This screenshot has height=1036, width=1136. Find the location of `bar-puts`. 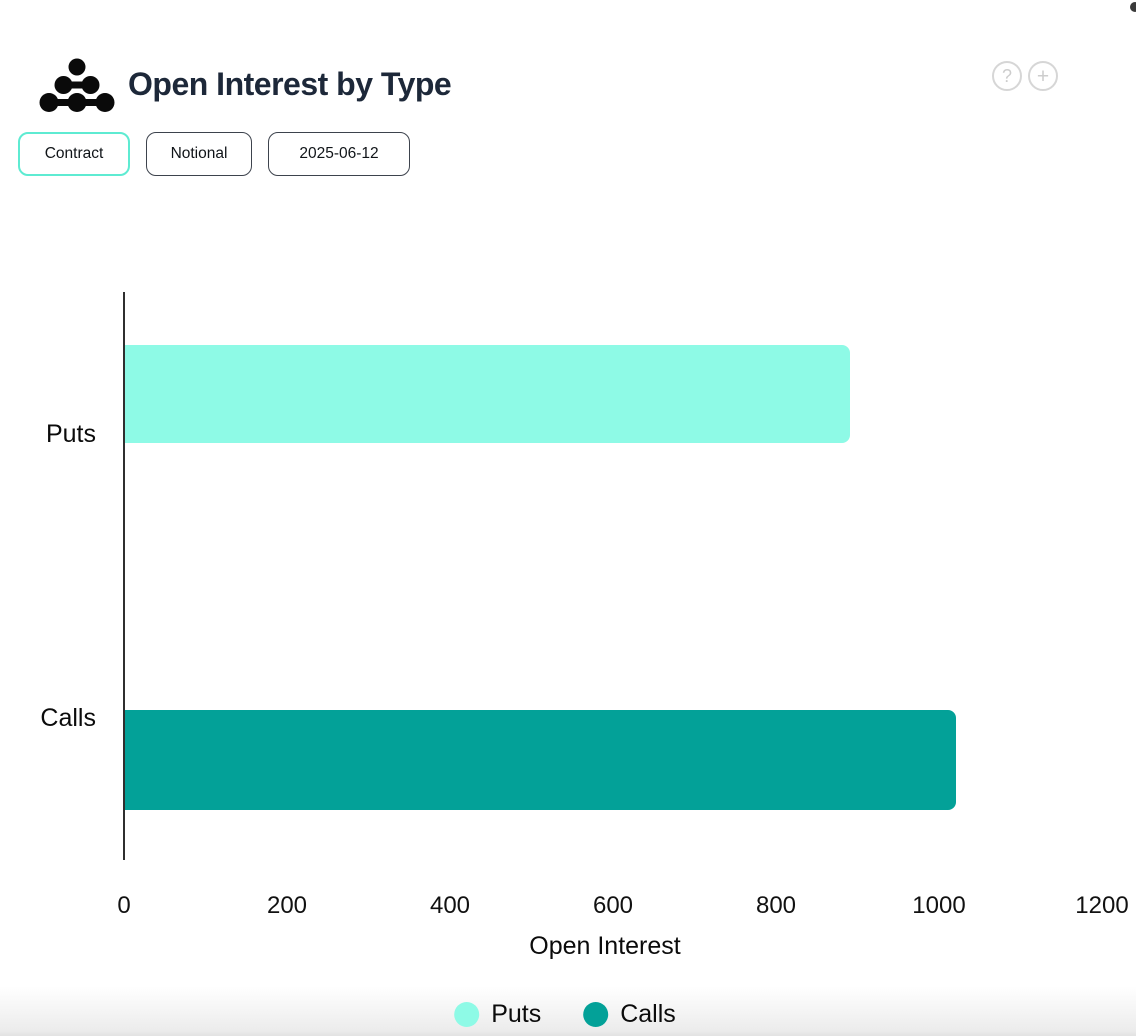

bar-puts is located at coordinates (488, 394).